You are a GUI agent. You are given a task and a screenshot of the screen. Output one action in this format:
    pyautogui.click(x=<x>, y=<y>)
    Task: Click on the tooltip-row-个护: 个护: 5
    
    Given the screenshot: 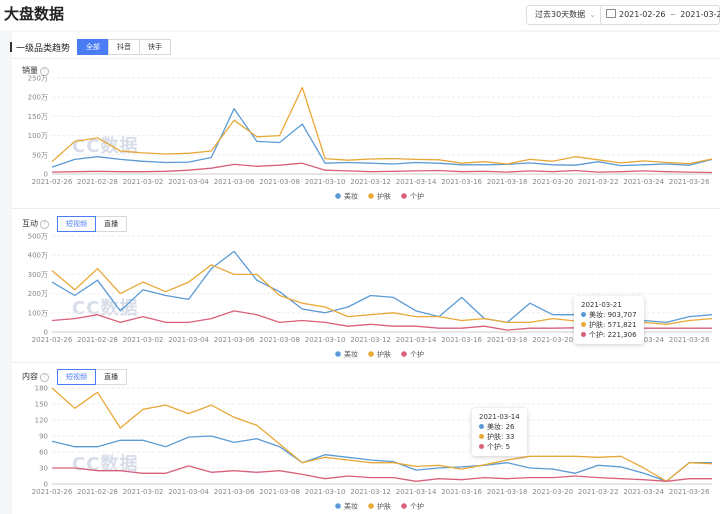 What is the action you would take?
    pyautogui.click(x=499, y=447)
    